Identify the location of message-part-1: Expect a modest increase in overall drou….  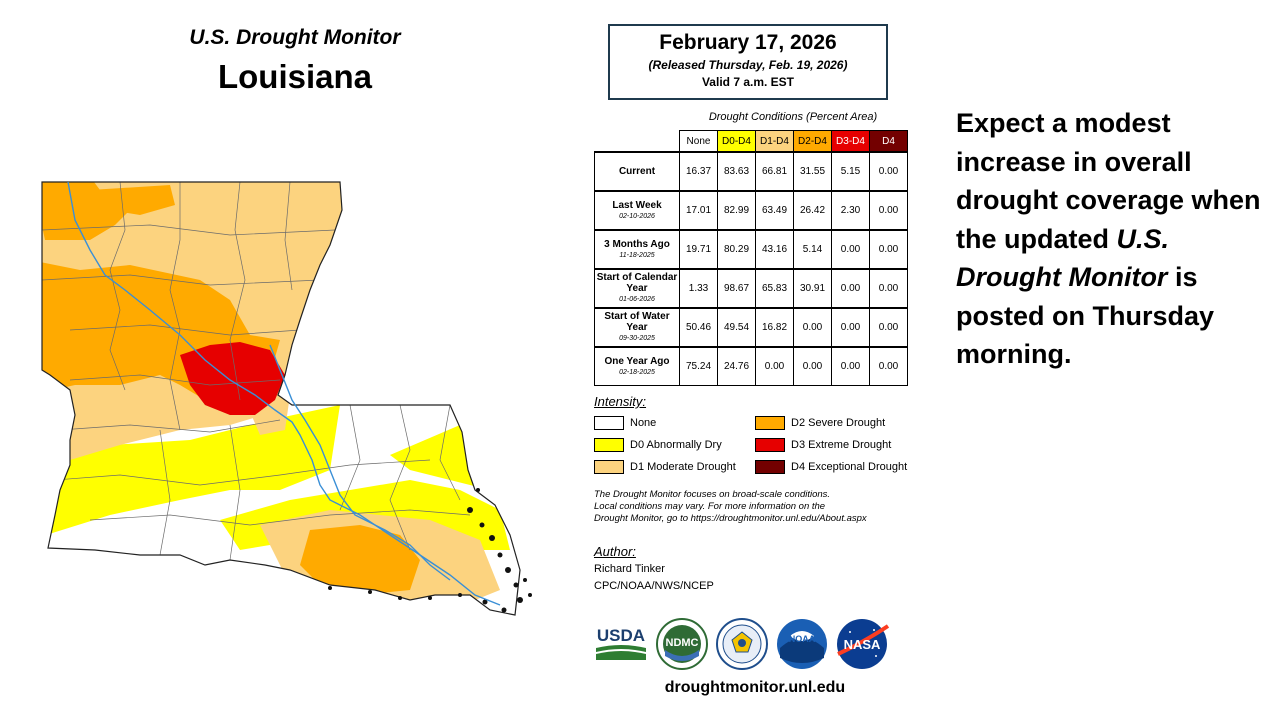
(1108, 181).